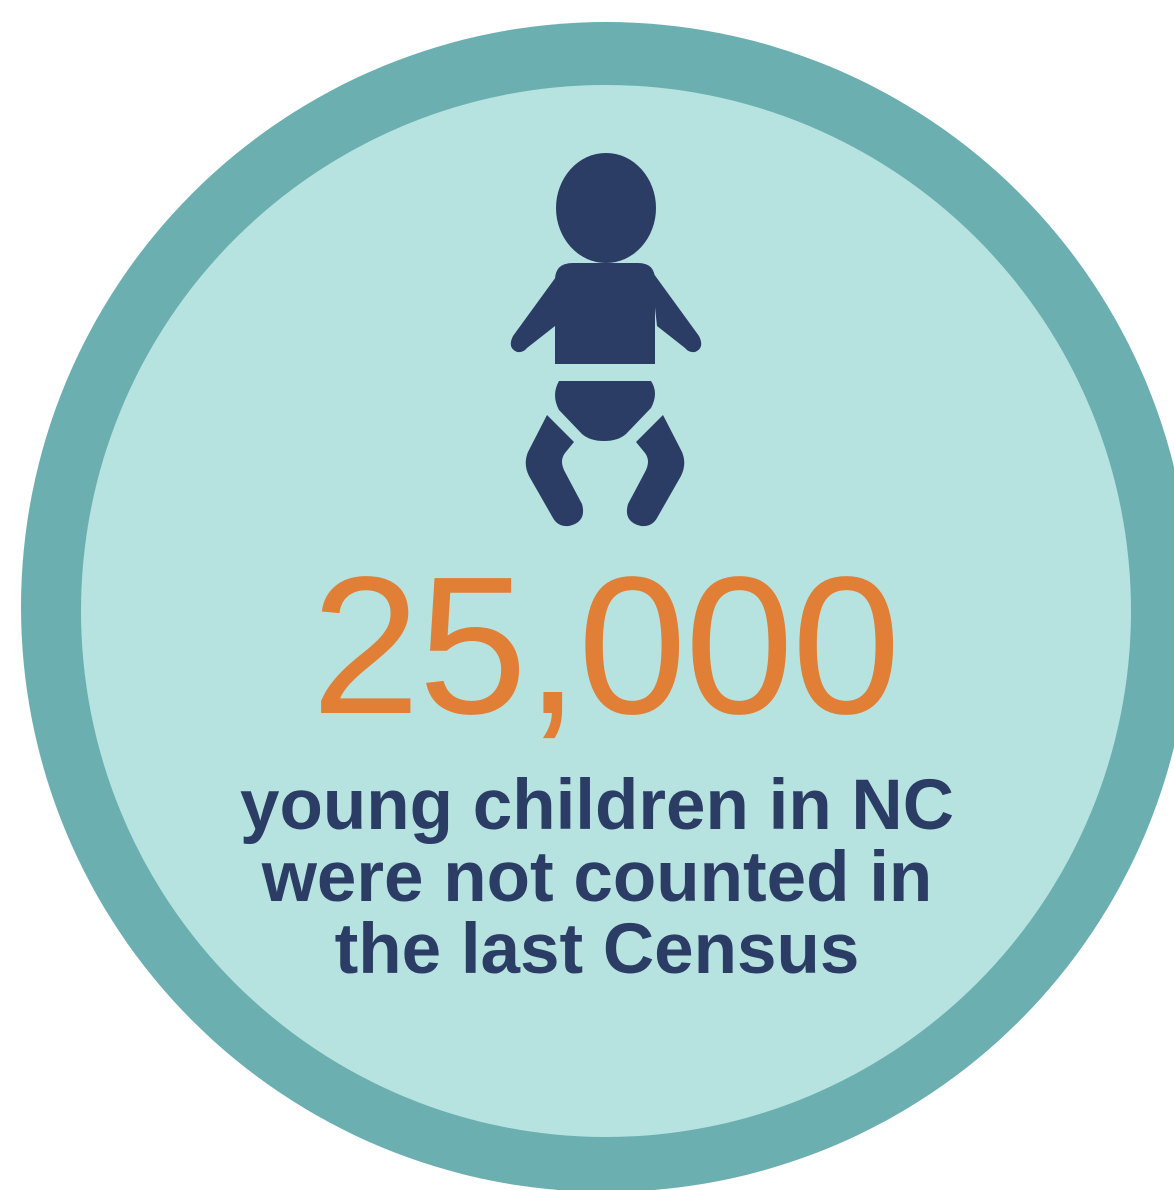 The height and width of the screenshot is (1190, 1174). Describe the element at coordinates (597, 949) in the screenshot. I see `caption-line-3: the last Census` at that location.